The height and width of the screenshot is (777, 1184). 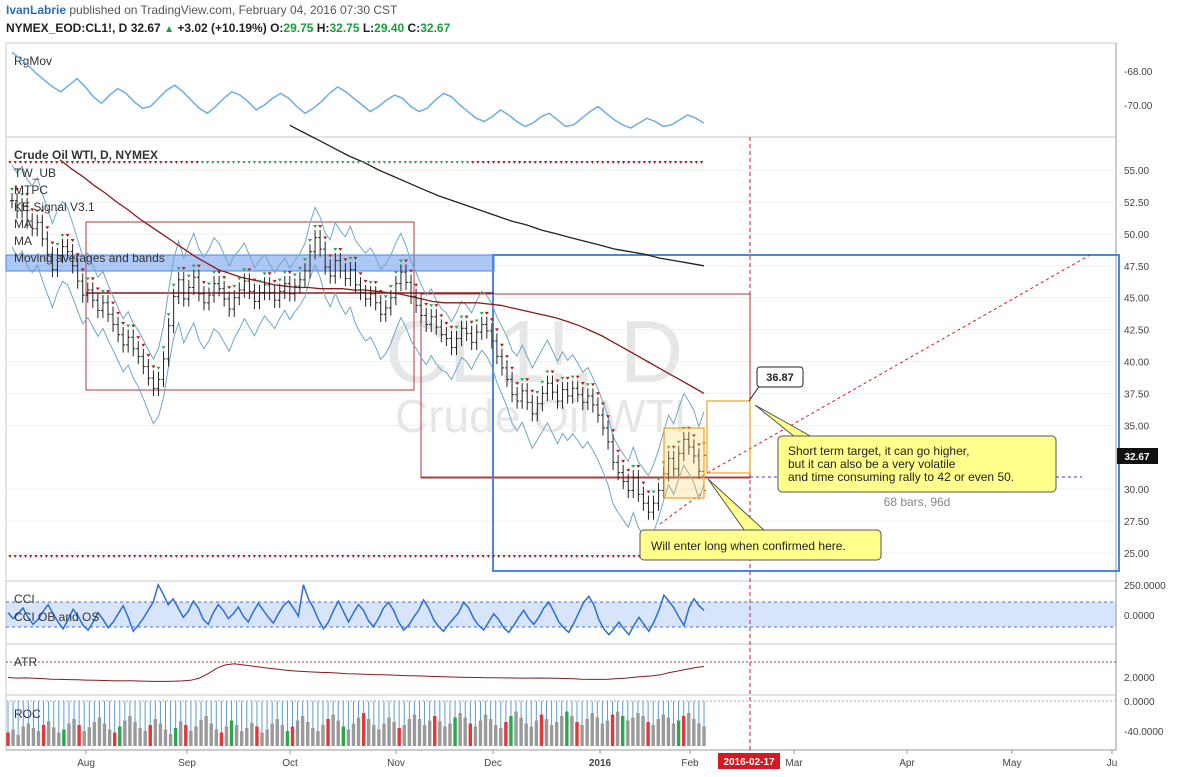 I want to click on high-label: H:, so click(x=323, y=28).